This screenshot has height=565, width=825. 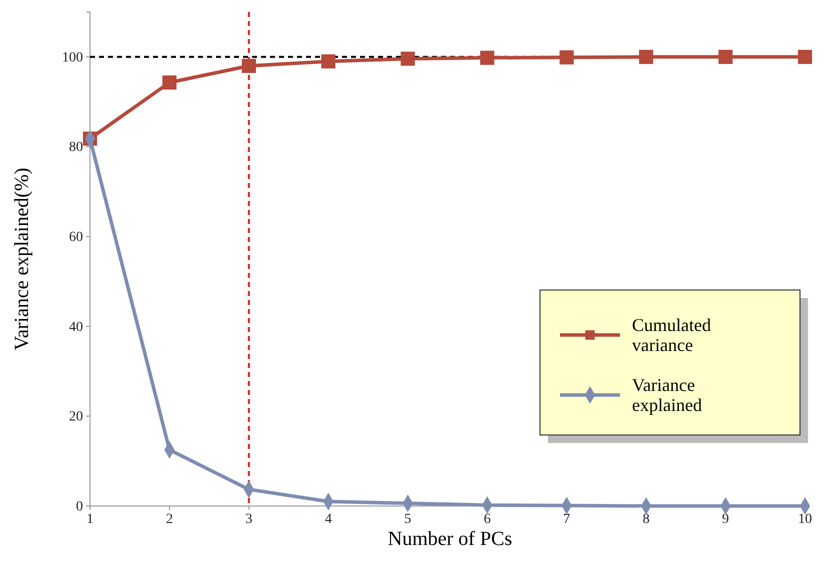 I want to click on x-axis-title: Number of PCs, so click(x=450, y=539).